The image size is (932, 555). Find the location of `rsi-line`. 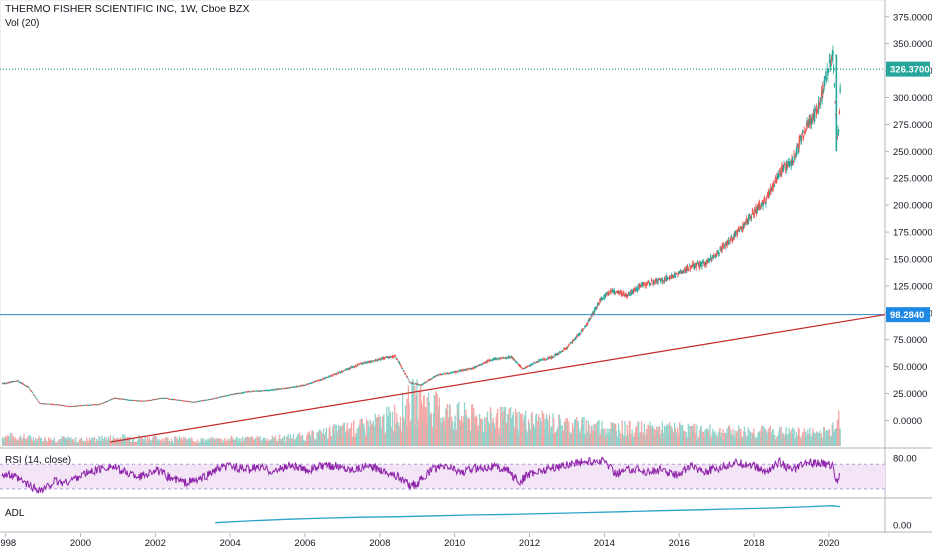

rsi-line is located at coordinates (420, 475).